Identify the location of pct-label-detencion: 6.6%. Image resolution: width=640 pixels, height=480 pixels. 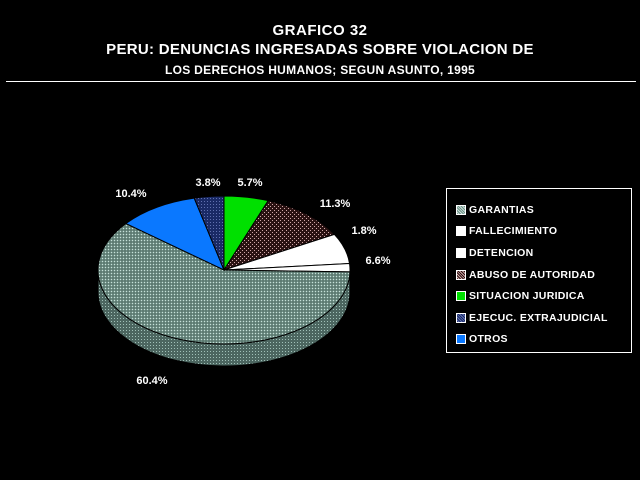
(377, 261).